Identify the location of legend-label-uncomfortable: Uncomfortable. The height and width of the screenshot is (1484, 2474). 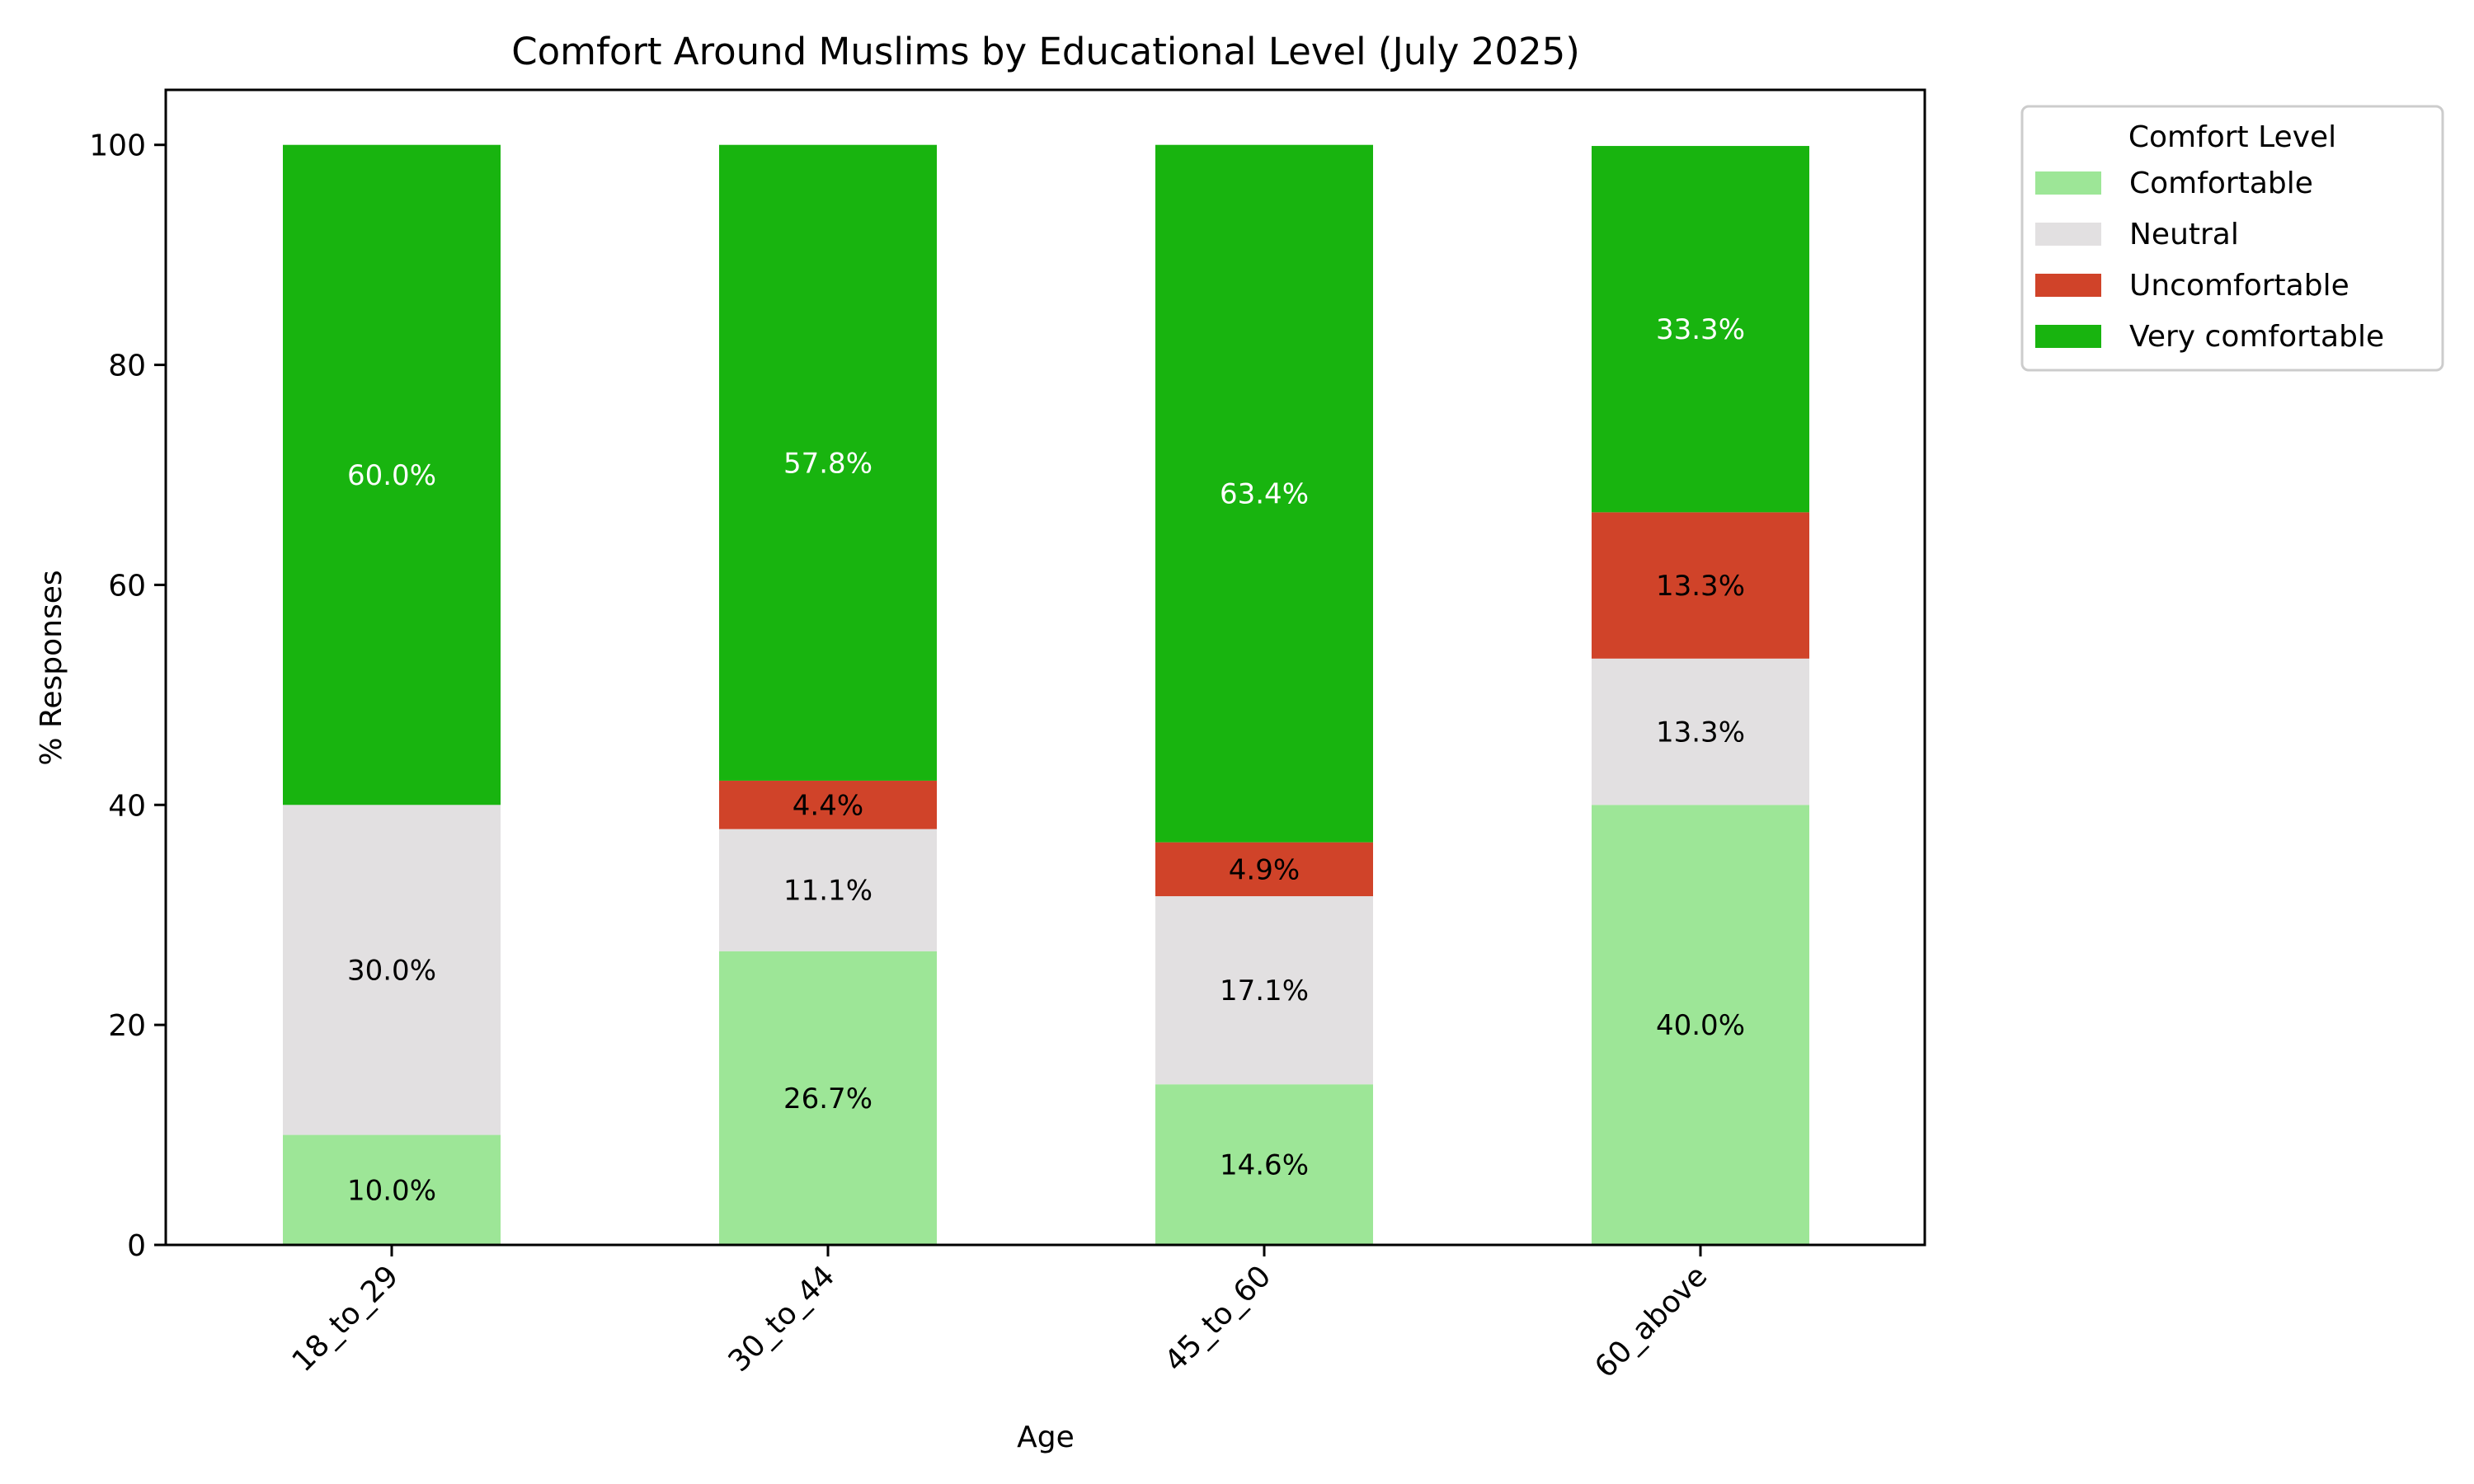
(2239, 286).